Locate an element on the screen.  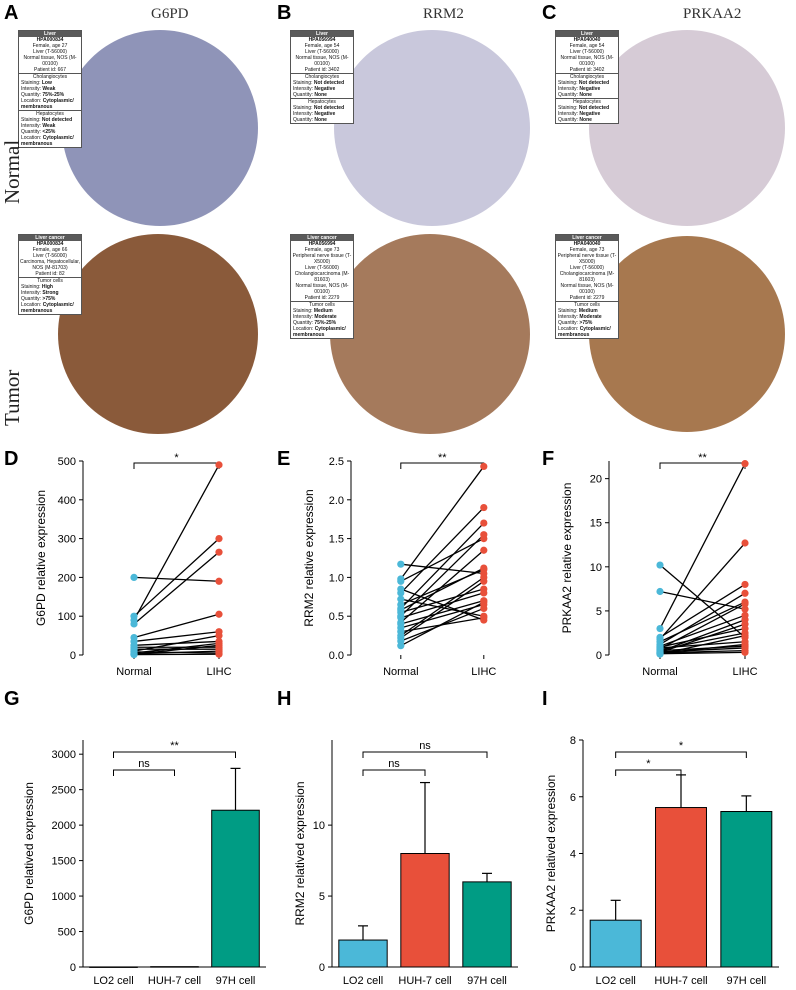
y-tick-label: 3000 is located at coordinates (64, 755).